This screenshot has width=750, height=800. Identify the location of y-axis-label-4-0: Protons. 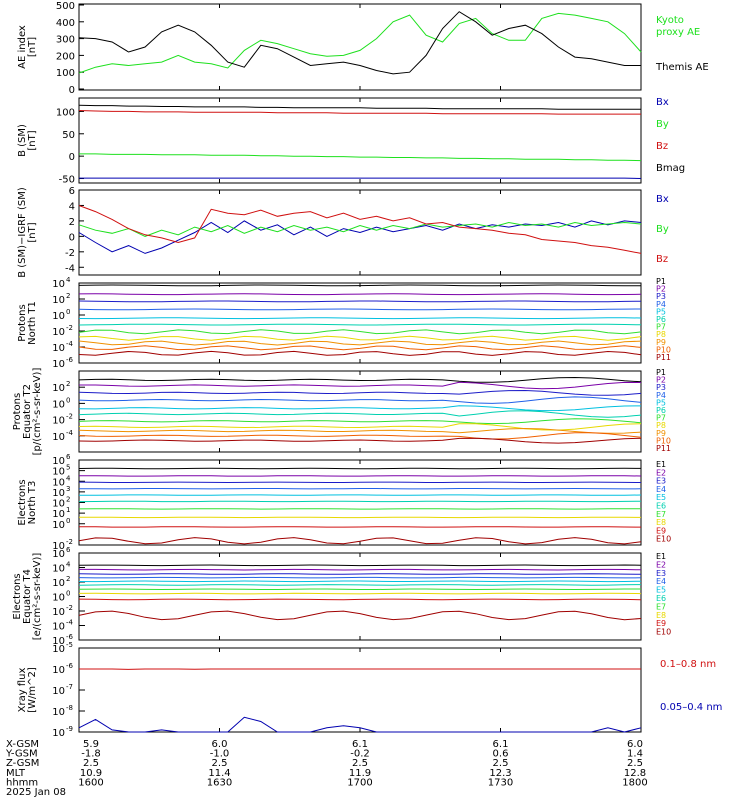
(17, 411).